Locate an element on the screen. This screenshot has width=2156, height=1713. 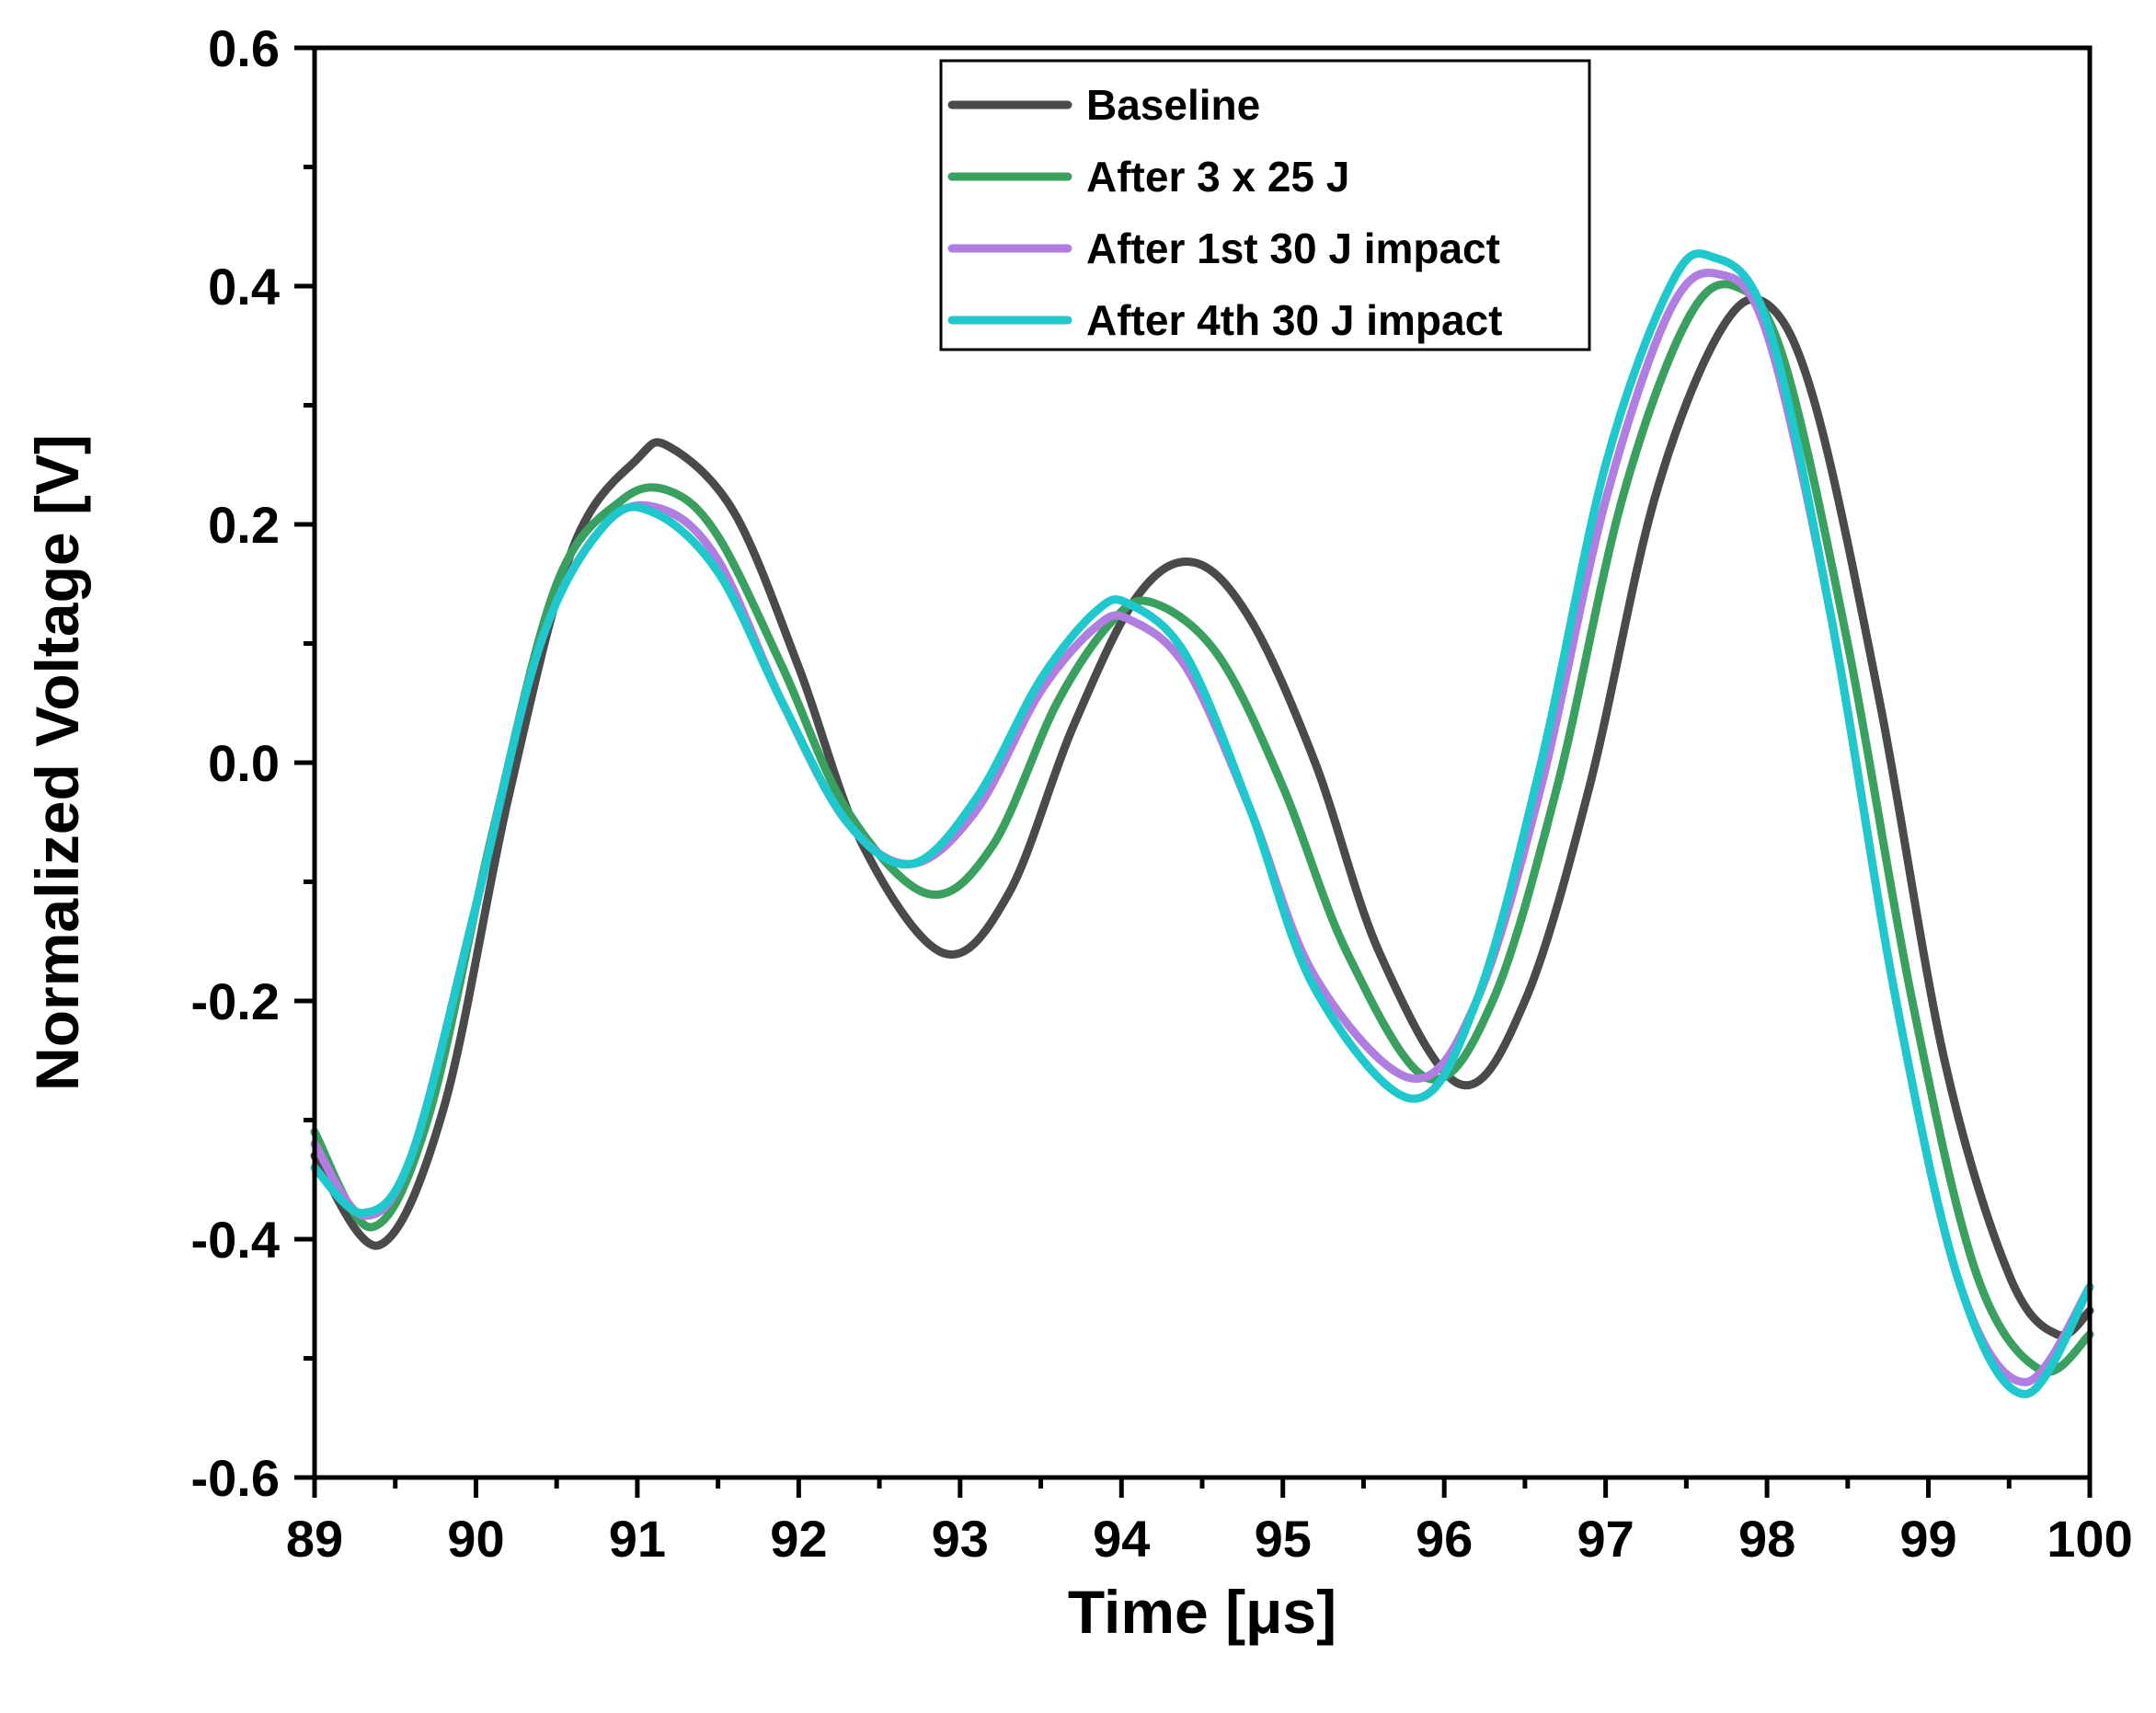
x-tick-label: 100 is located at coordinates (2090, 1539).